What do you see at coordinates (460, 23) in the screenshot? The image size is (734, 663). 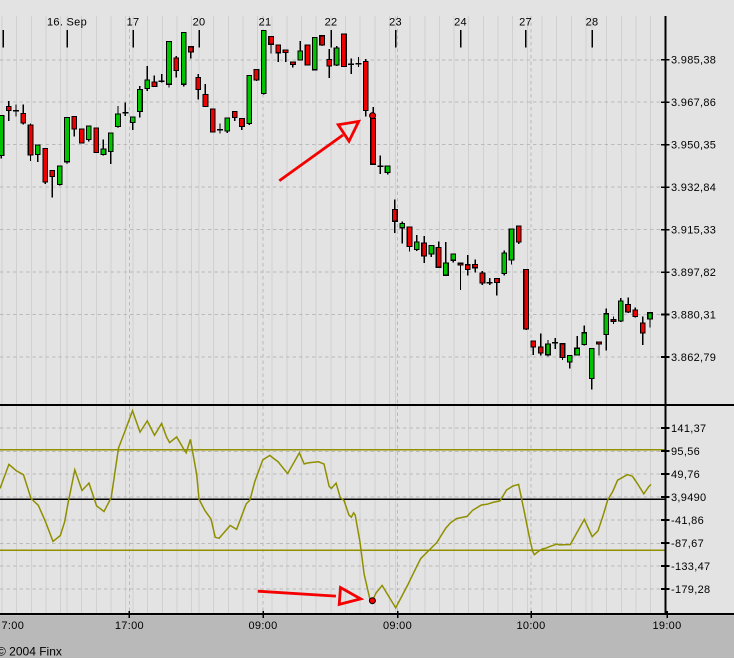 I see `svg-text: 24` at bounding box center [460, 23].